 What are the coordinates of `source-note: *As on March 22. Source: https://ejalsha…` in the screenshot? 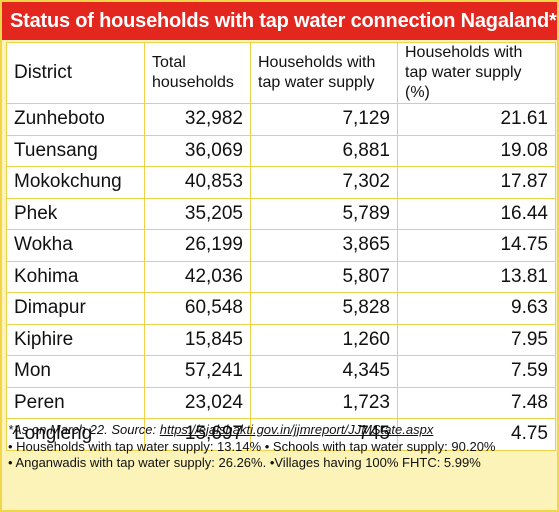 It's located at (282, 430).